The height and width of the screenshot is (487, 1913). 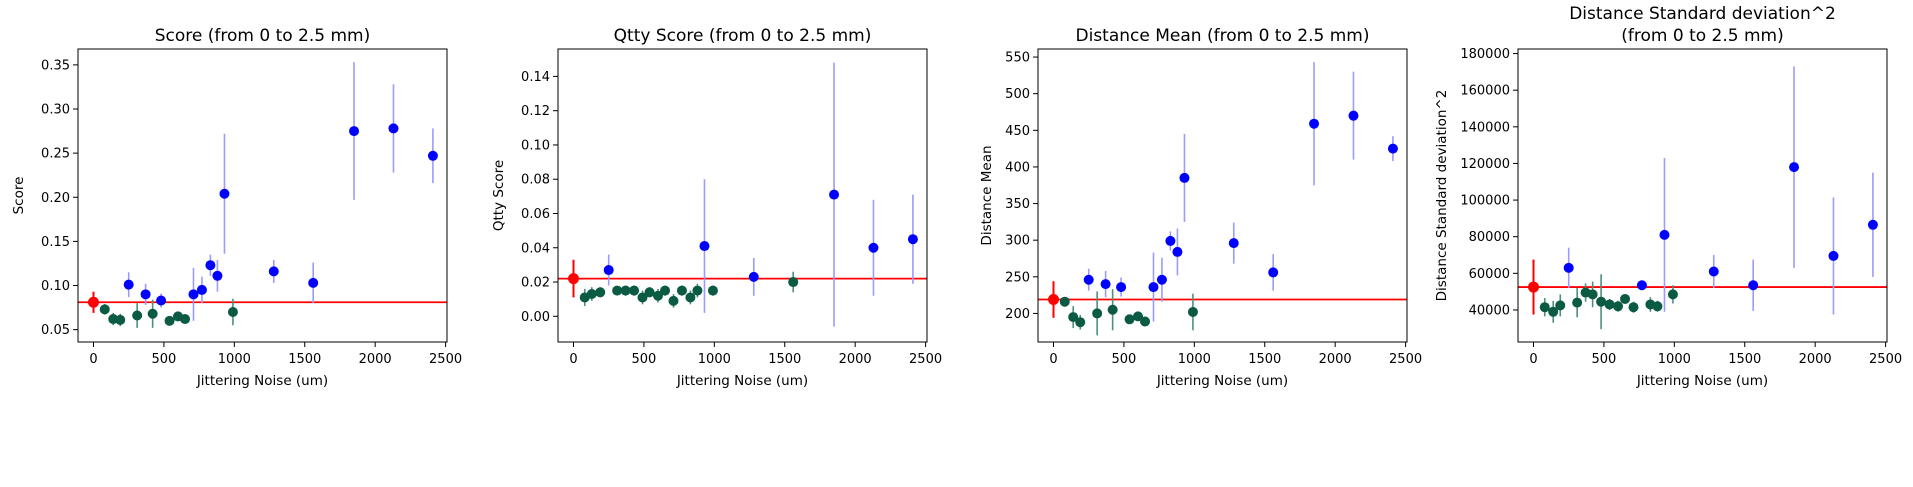 I want to click on y-tick-label: 0.30, so click(x=55, y=110).